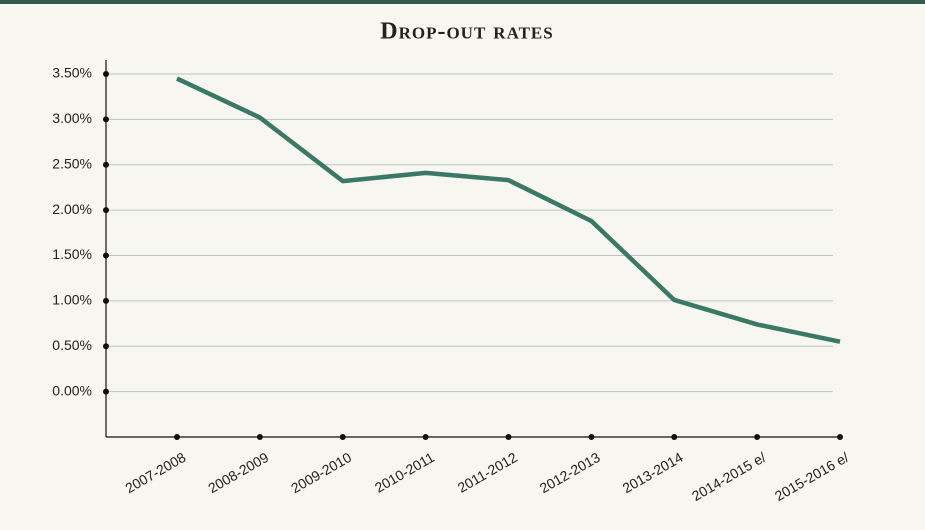 The width and height of the screenshot is (925, 530). I want to click on chart-title: Drop-out rates, so click(466, 32).